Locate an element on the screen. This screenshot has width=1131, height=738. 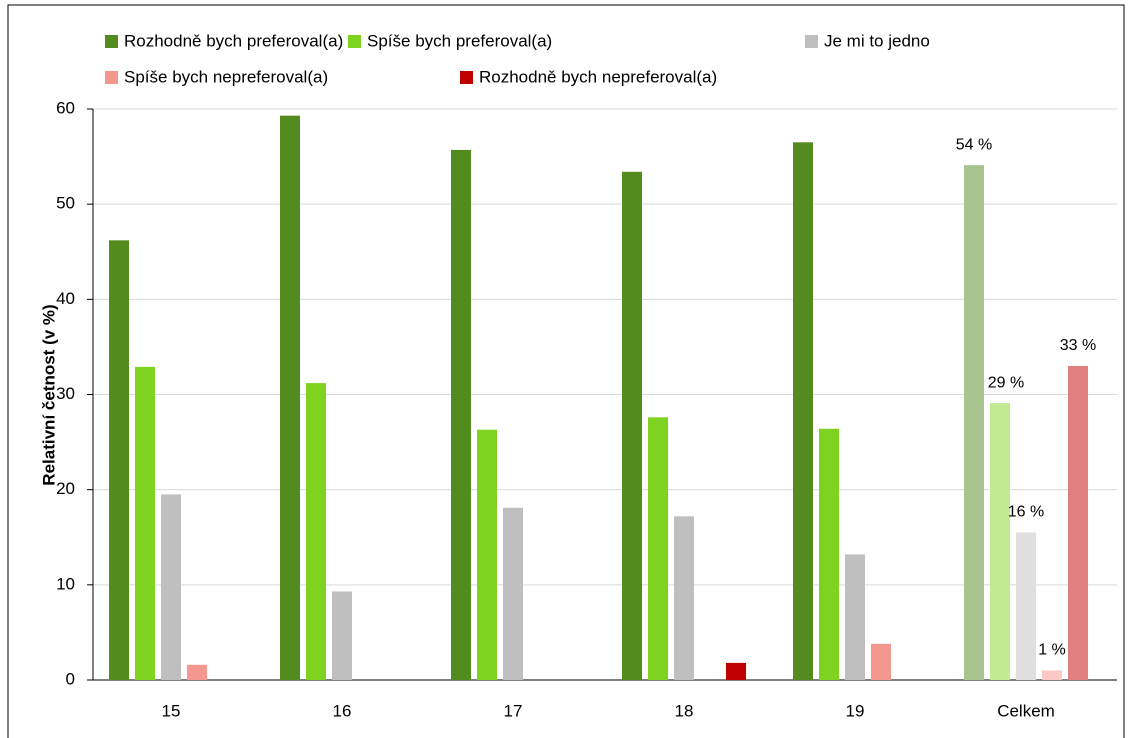
y-tick-label: 10 is located at coordinates (65, 583).